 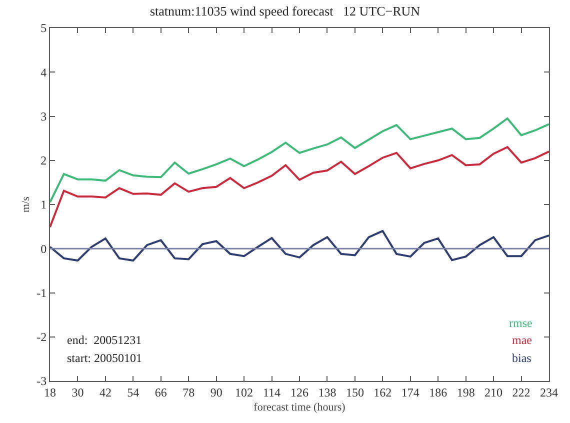 I want to click on y-tick-label: -1, so click(x=41, y=293).